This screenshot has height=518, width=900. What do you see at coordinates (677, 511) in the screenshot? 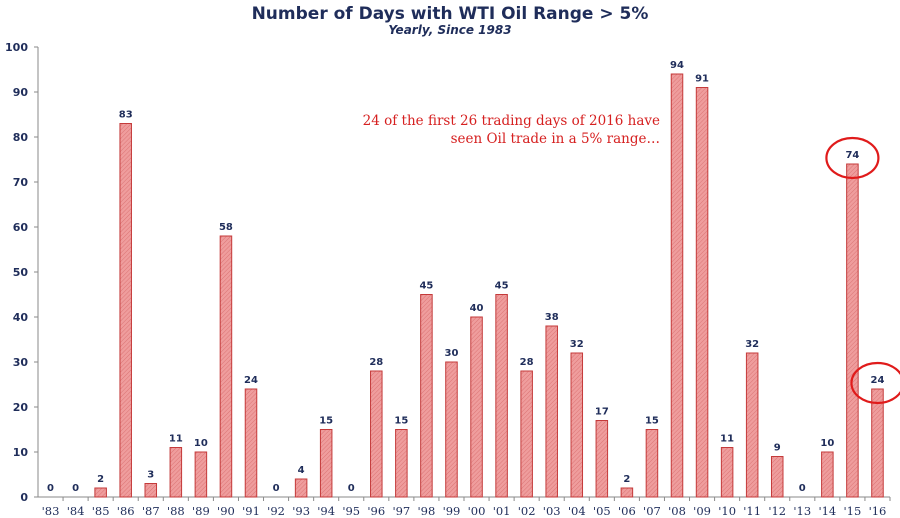
I see `x-tick-label: '08` at bounding box center [677, 511].